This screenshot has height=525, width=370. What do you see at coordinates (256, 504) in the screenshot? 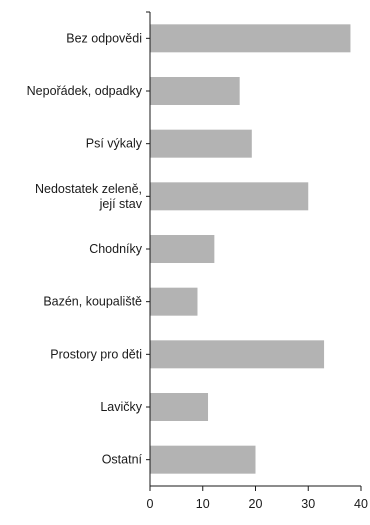
I see `x-tick-label: 20` at bounding box center [256, 504].